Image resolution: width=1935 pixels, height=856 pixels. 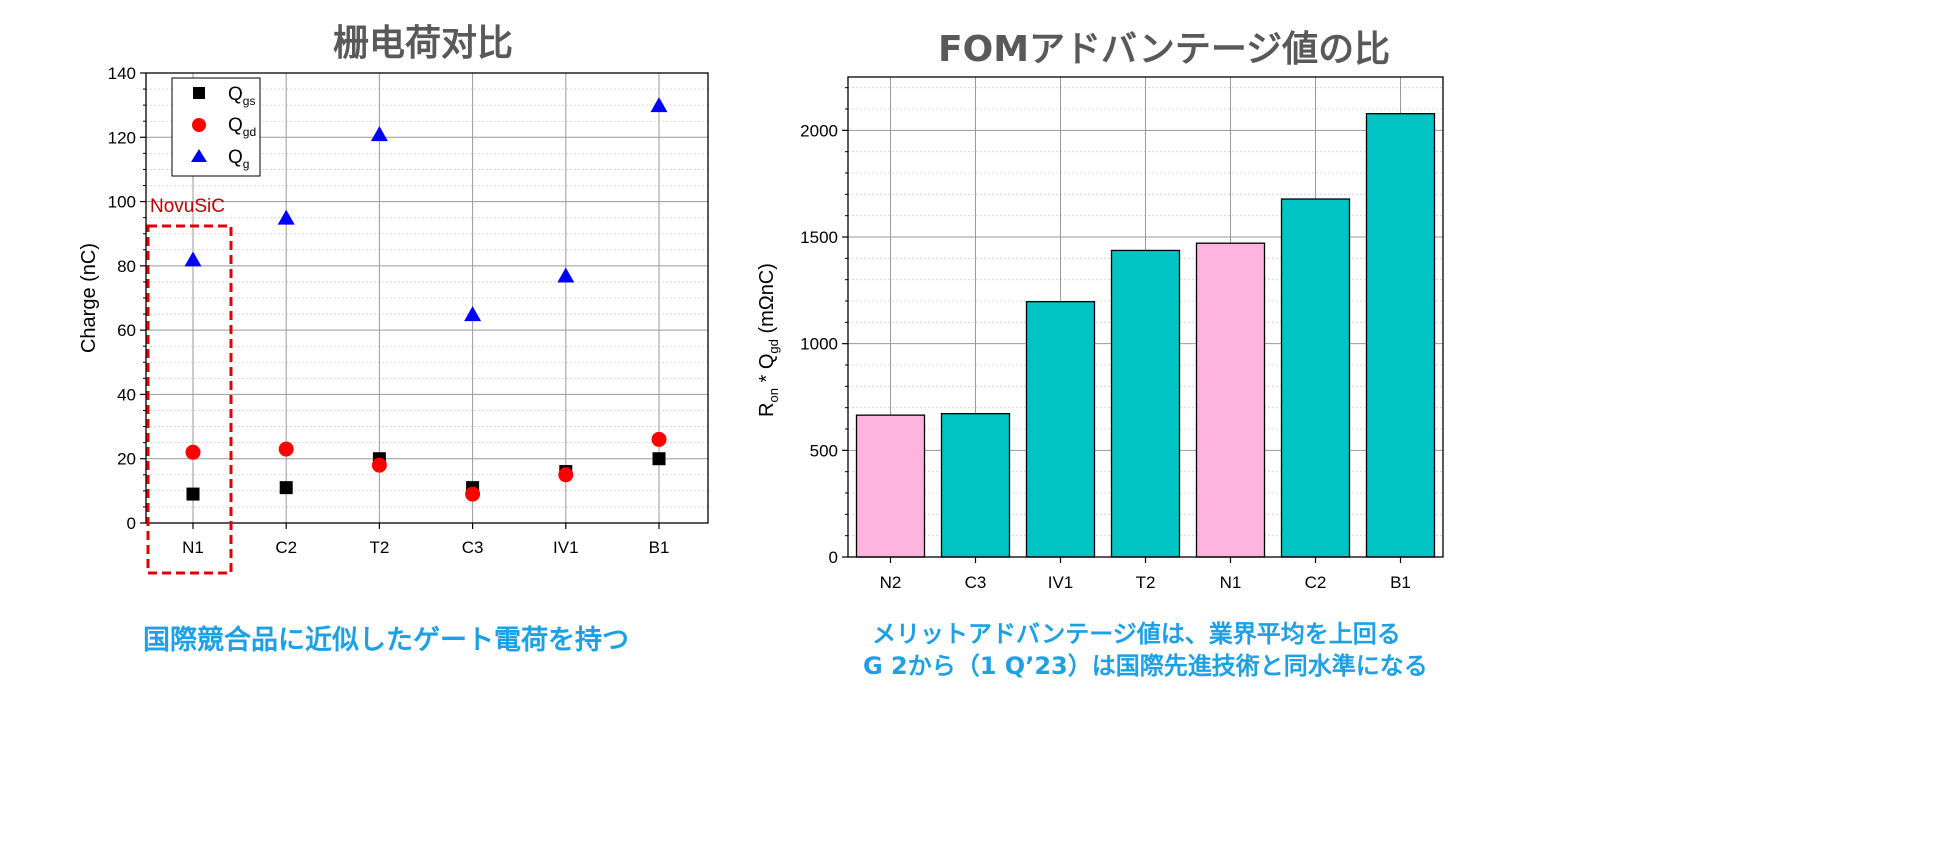 What do you see at coordinates (122, 137) in the screenshot?
I see `y-tick-label: 120` at bounding box center [122, 137].